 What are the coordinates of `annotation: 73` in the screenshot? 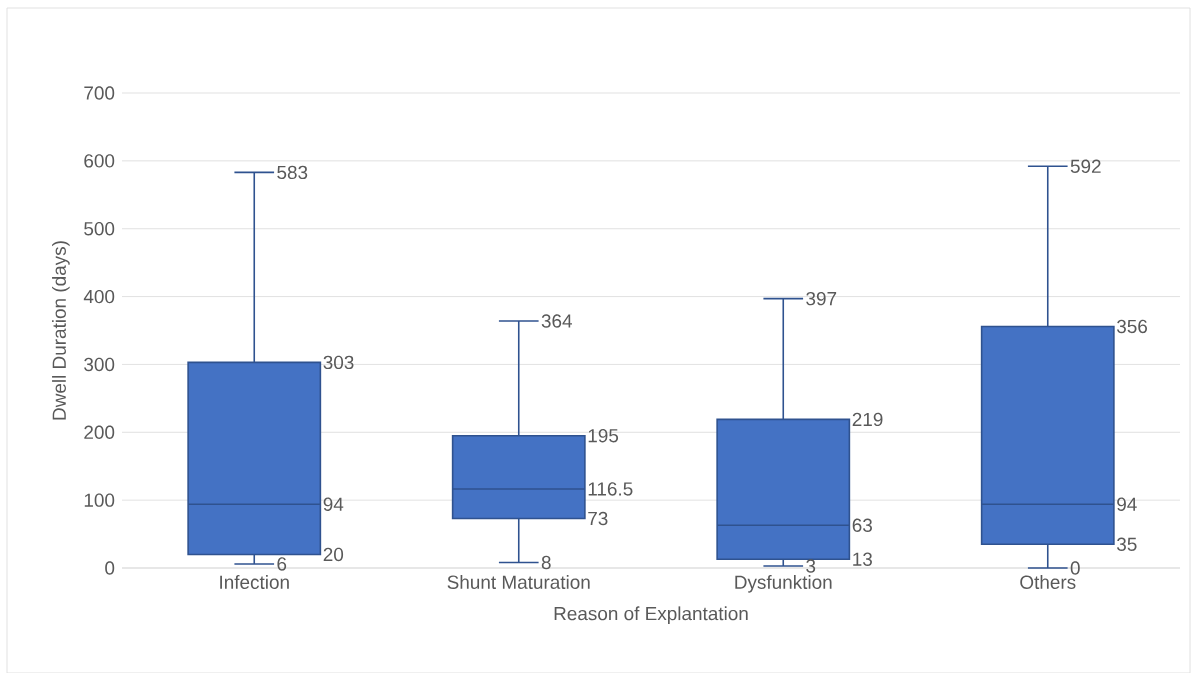 It's located at (598, 518).